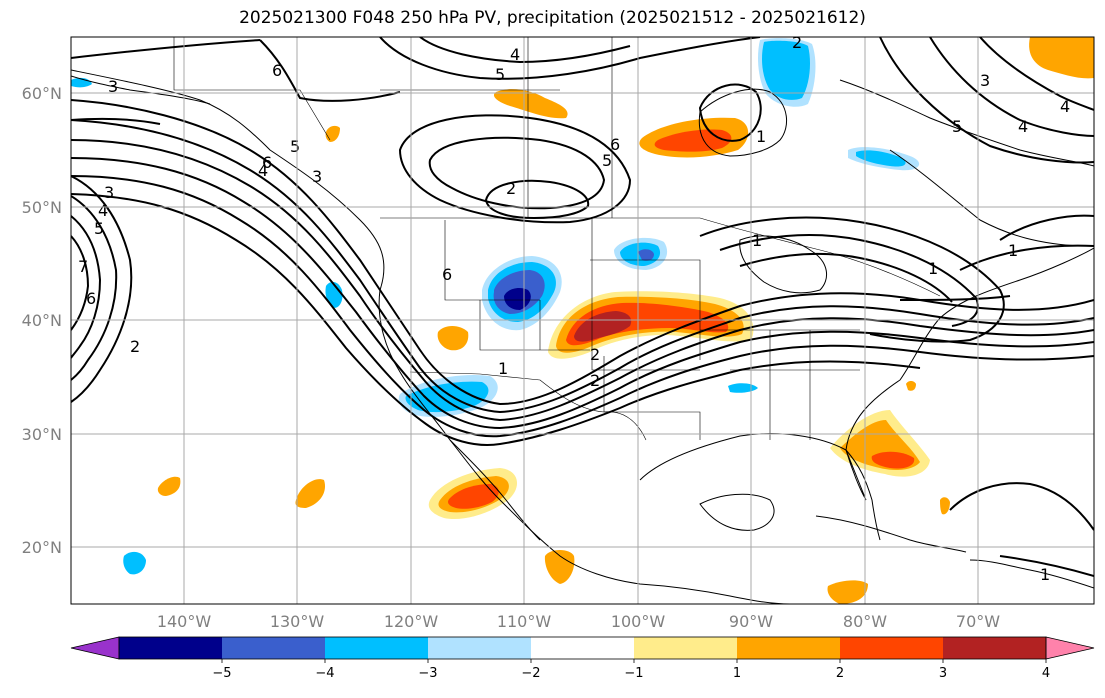 The image size is (1105, 698). What do you see at coordinates (530, 104) in the screenshot?
I see `precip-area-canada-nw` at bounding box center [530, 104].